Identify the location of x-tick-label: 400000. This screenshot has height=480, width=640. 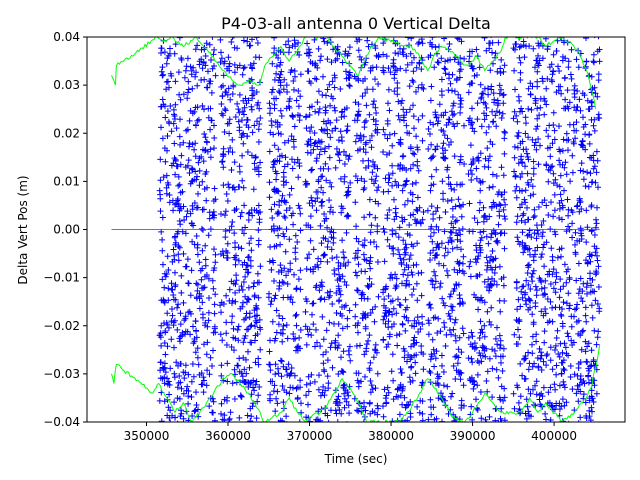
(554, 436).